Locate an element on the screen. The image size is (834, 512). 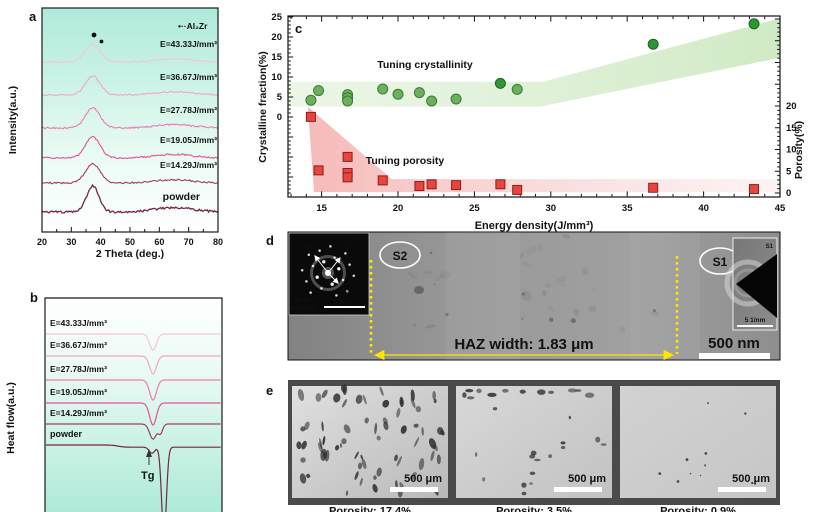
y-tick-label-right: 10 is located at coordinates (791, 150).